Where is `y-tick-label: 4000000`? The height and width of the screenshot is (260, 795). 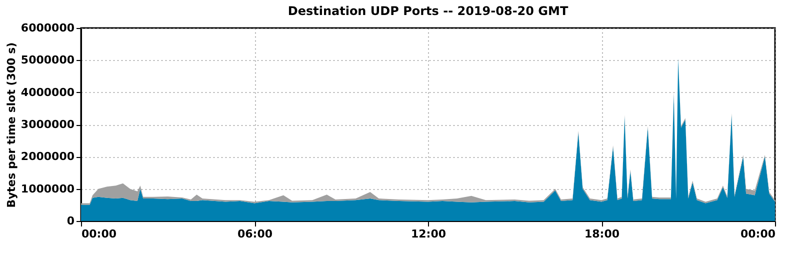 y-tick-label: 4000000 is located at coordinates (47, 92).